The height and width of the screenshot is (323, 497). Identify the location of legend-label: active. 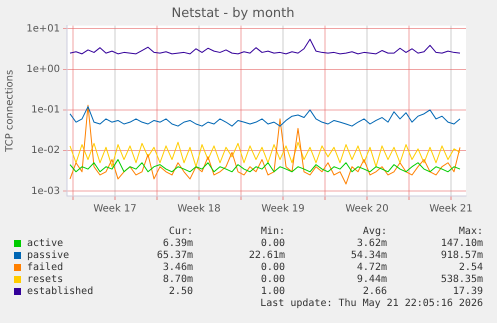
(45, 243).